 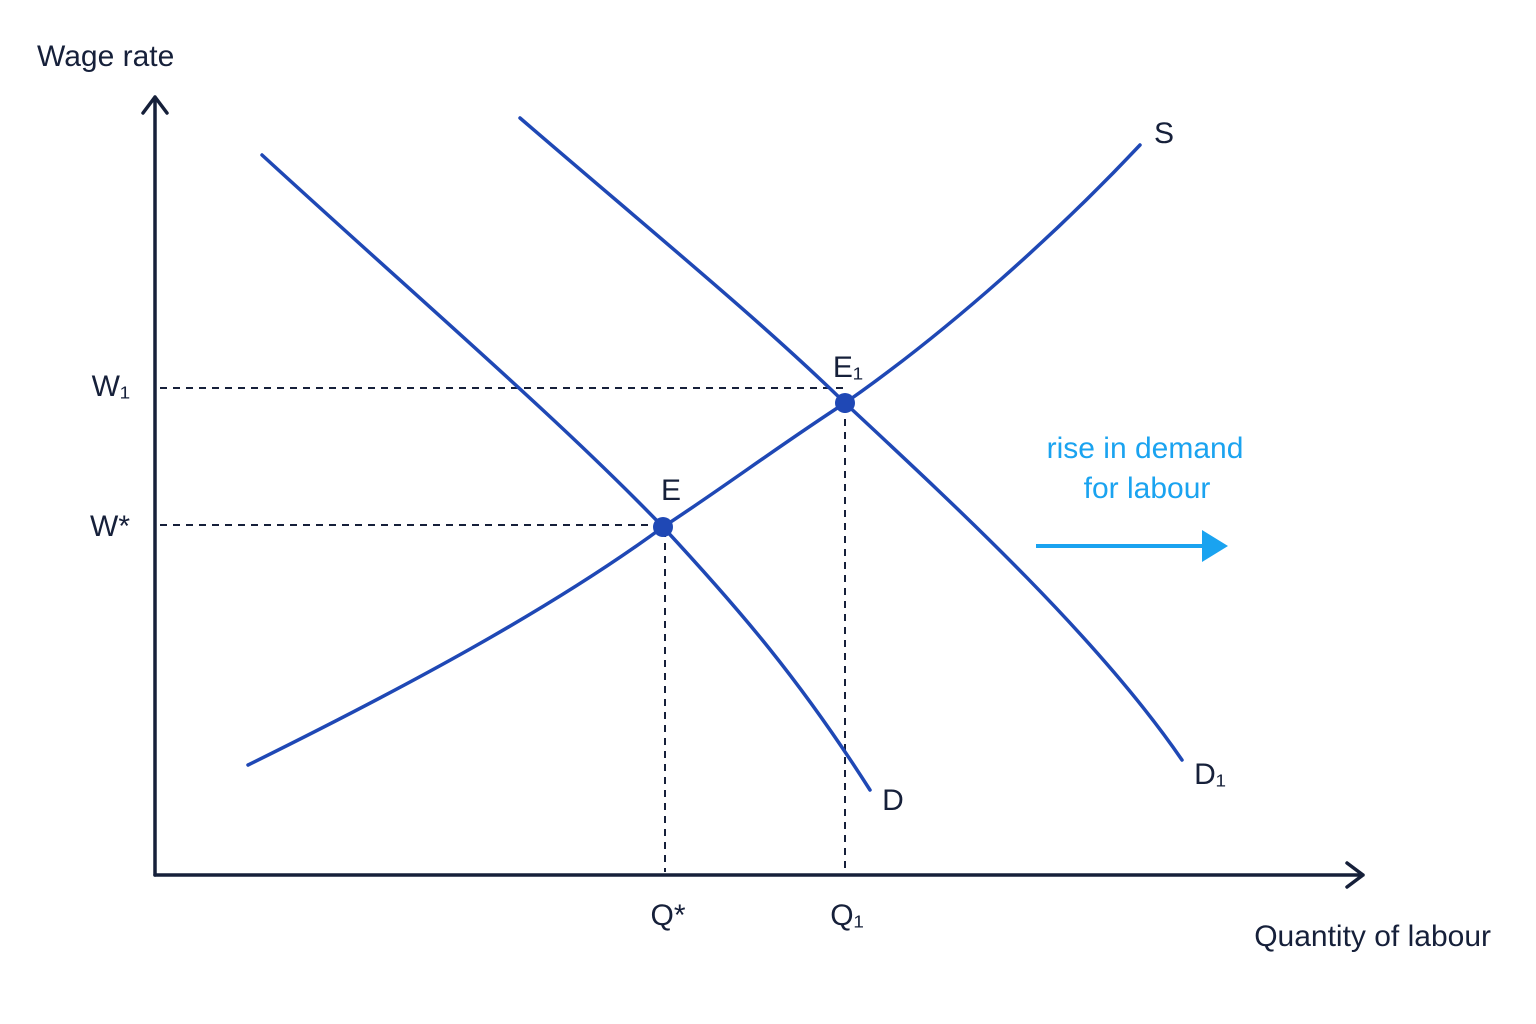 What do you see at coordinates (1210, 774) in the screenshot?
I see `curve-label: D₁` at bounding box center [1210, 774].